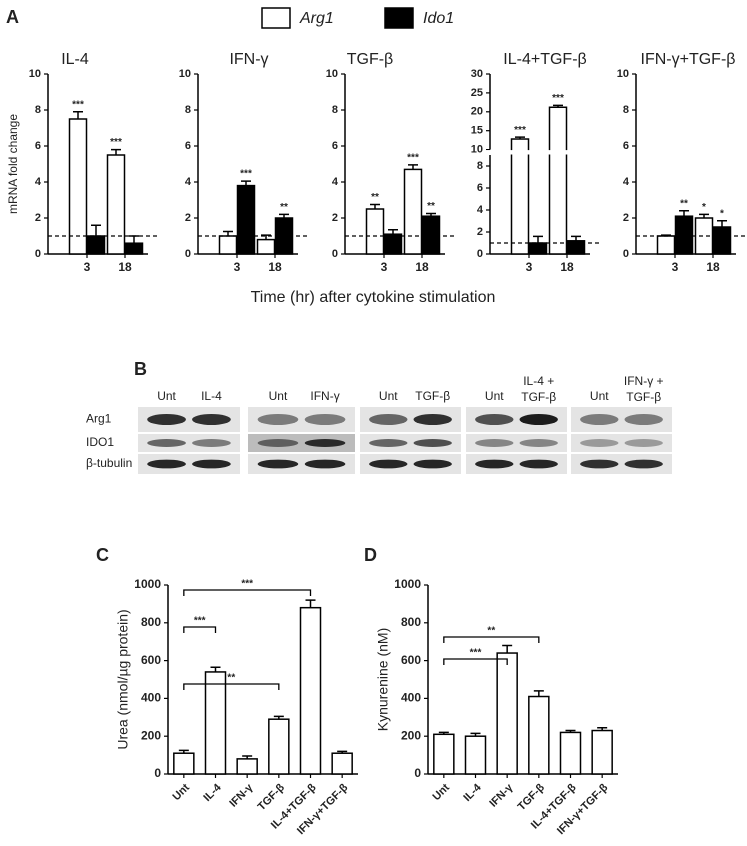  What do you see at coordinates (151, 735) in the screenshot?
I see `y-tick-label: 200` at bounding box center [151, 735].